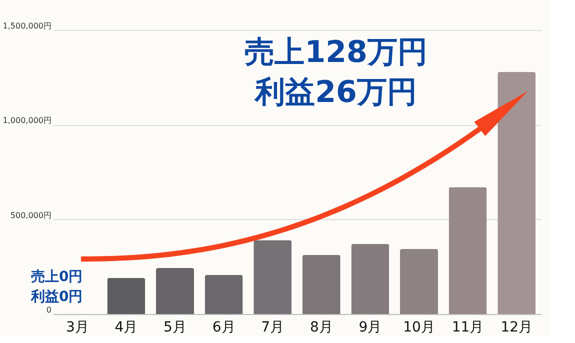 The image size is (575, 343). Describe the element at coordinates (31, 215) in the screenshot. I see `y-tick-label: 500,000円` at that location.